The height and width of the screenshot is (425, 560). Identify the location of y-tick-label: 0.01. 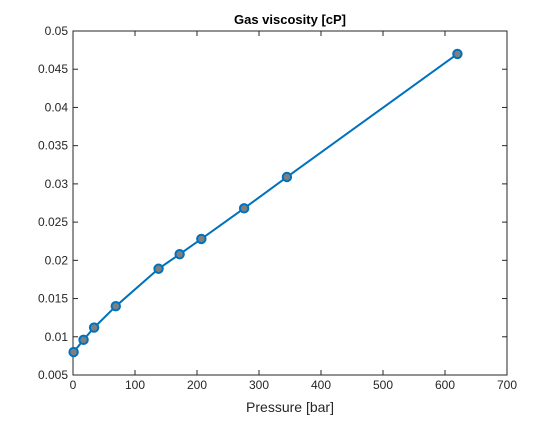
(57, 337).